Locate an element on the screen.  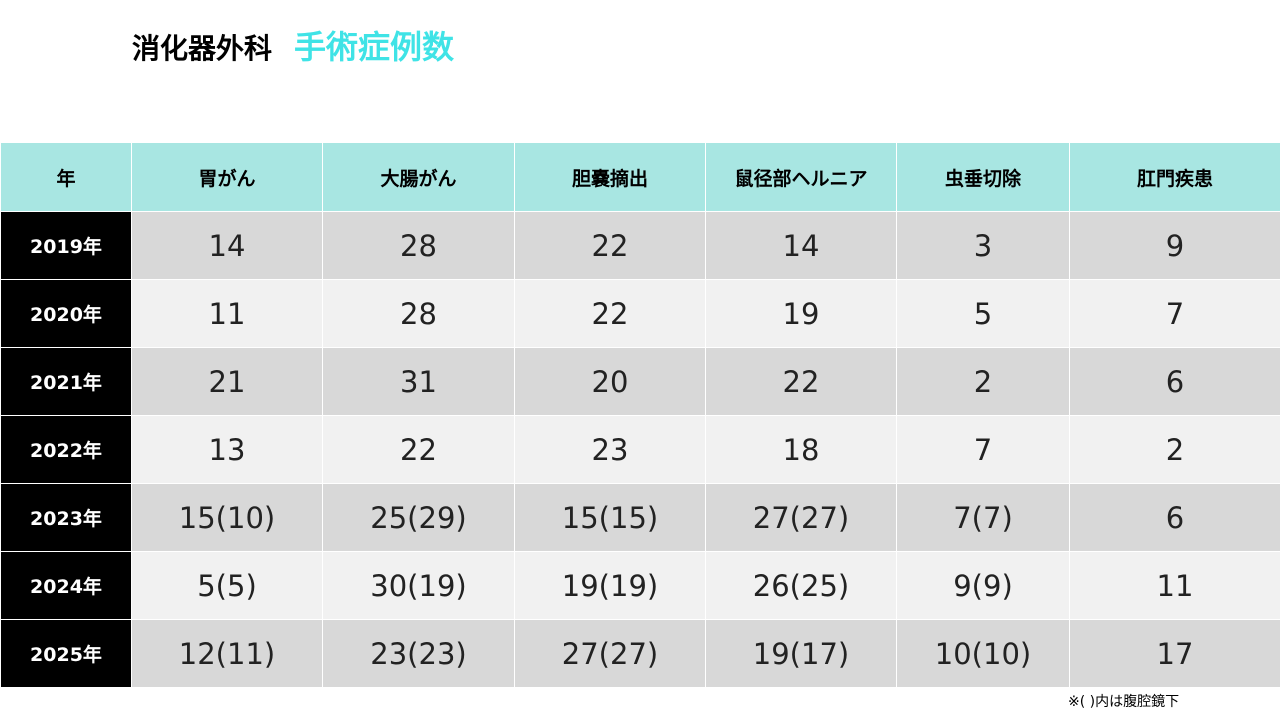
year-cell: 2019年 is located at coordinates (66, 245).